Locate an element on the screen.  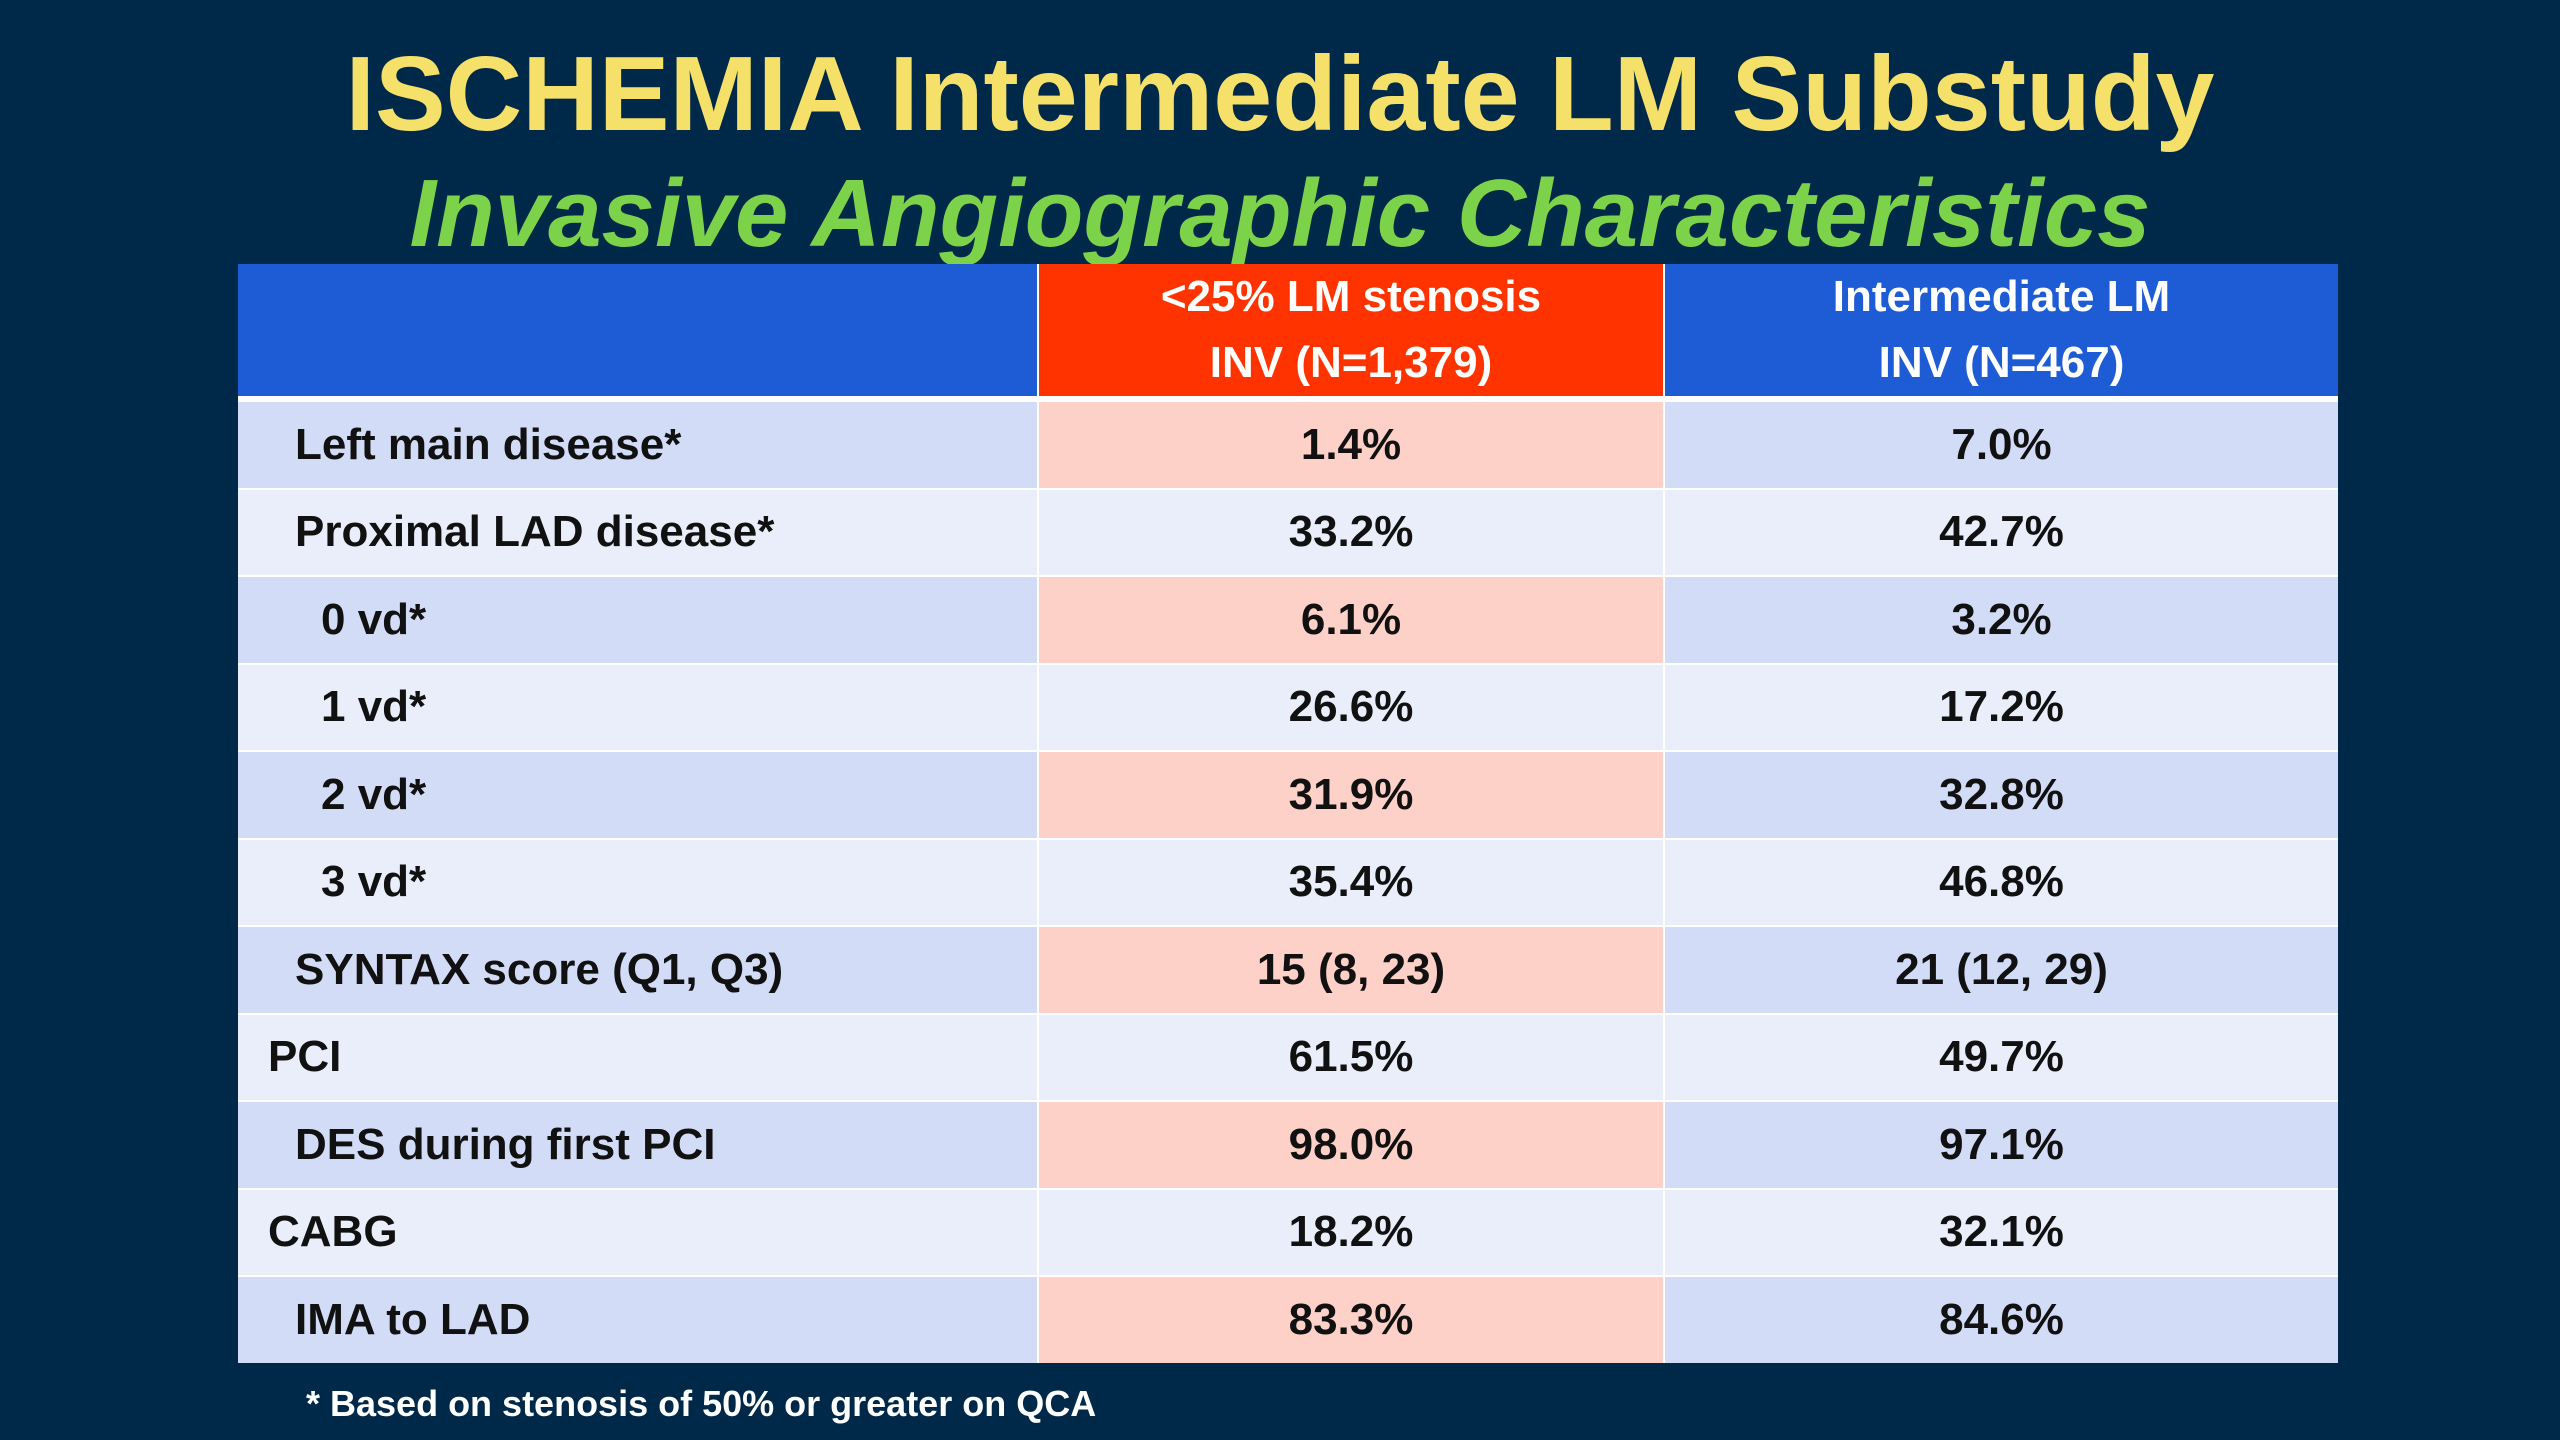
ref-value: 61.5% is located at coordinates (1351, 1056).